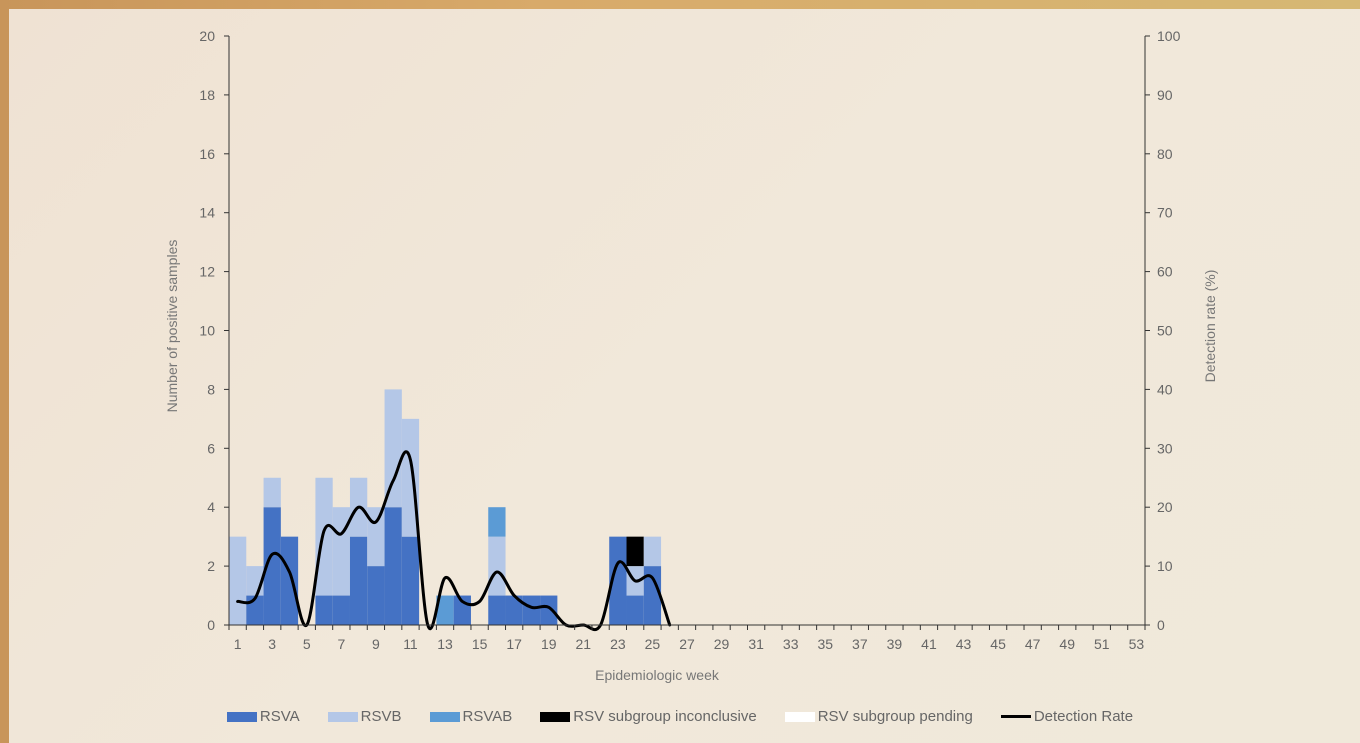 The height and width of the screenshot is (743, 1360). I want to click on y-right-tick-label: 20, so click(1165, 507).